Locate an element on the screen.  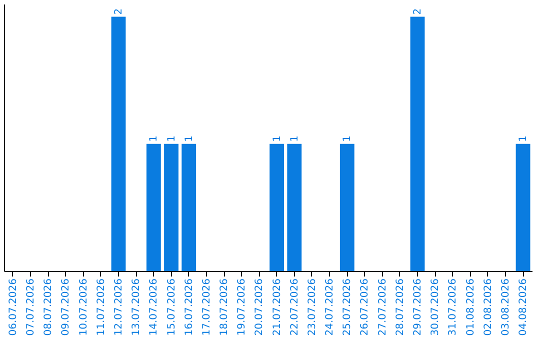
x-tick-label: 15.07.2026 is located at coordinates (172, 307).